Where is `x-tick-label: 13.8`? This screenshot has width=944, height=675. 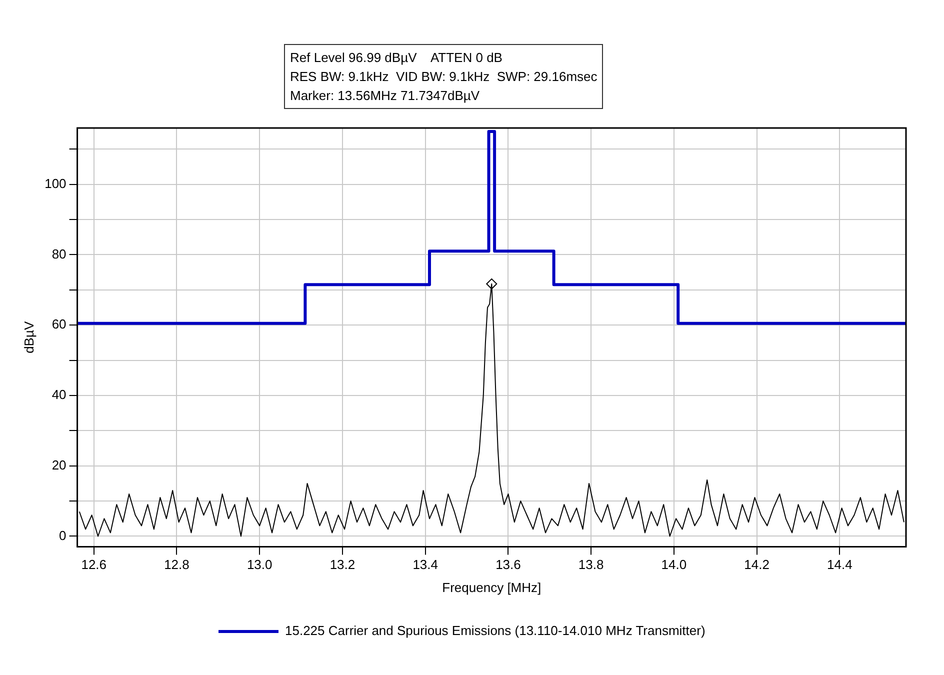
x-tick-label: 13.8 is located at coordinates (591, 564).